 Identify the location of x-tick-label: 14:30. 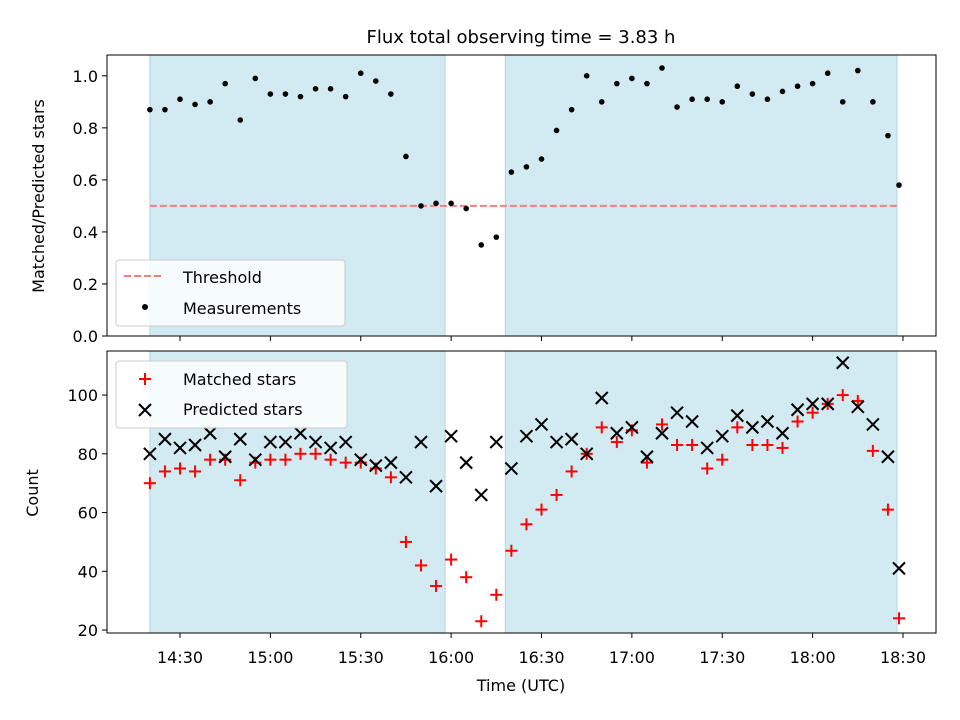
(180, 657).